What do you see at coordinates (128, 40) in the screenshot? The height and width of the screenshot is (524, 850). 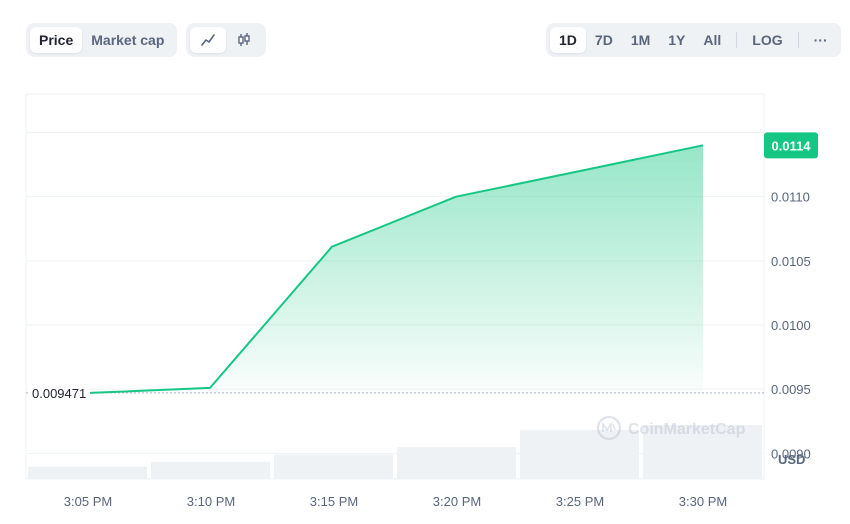 I see `tab-market-cap: Market cap` at bounding box center [128, 40].